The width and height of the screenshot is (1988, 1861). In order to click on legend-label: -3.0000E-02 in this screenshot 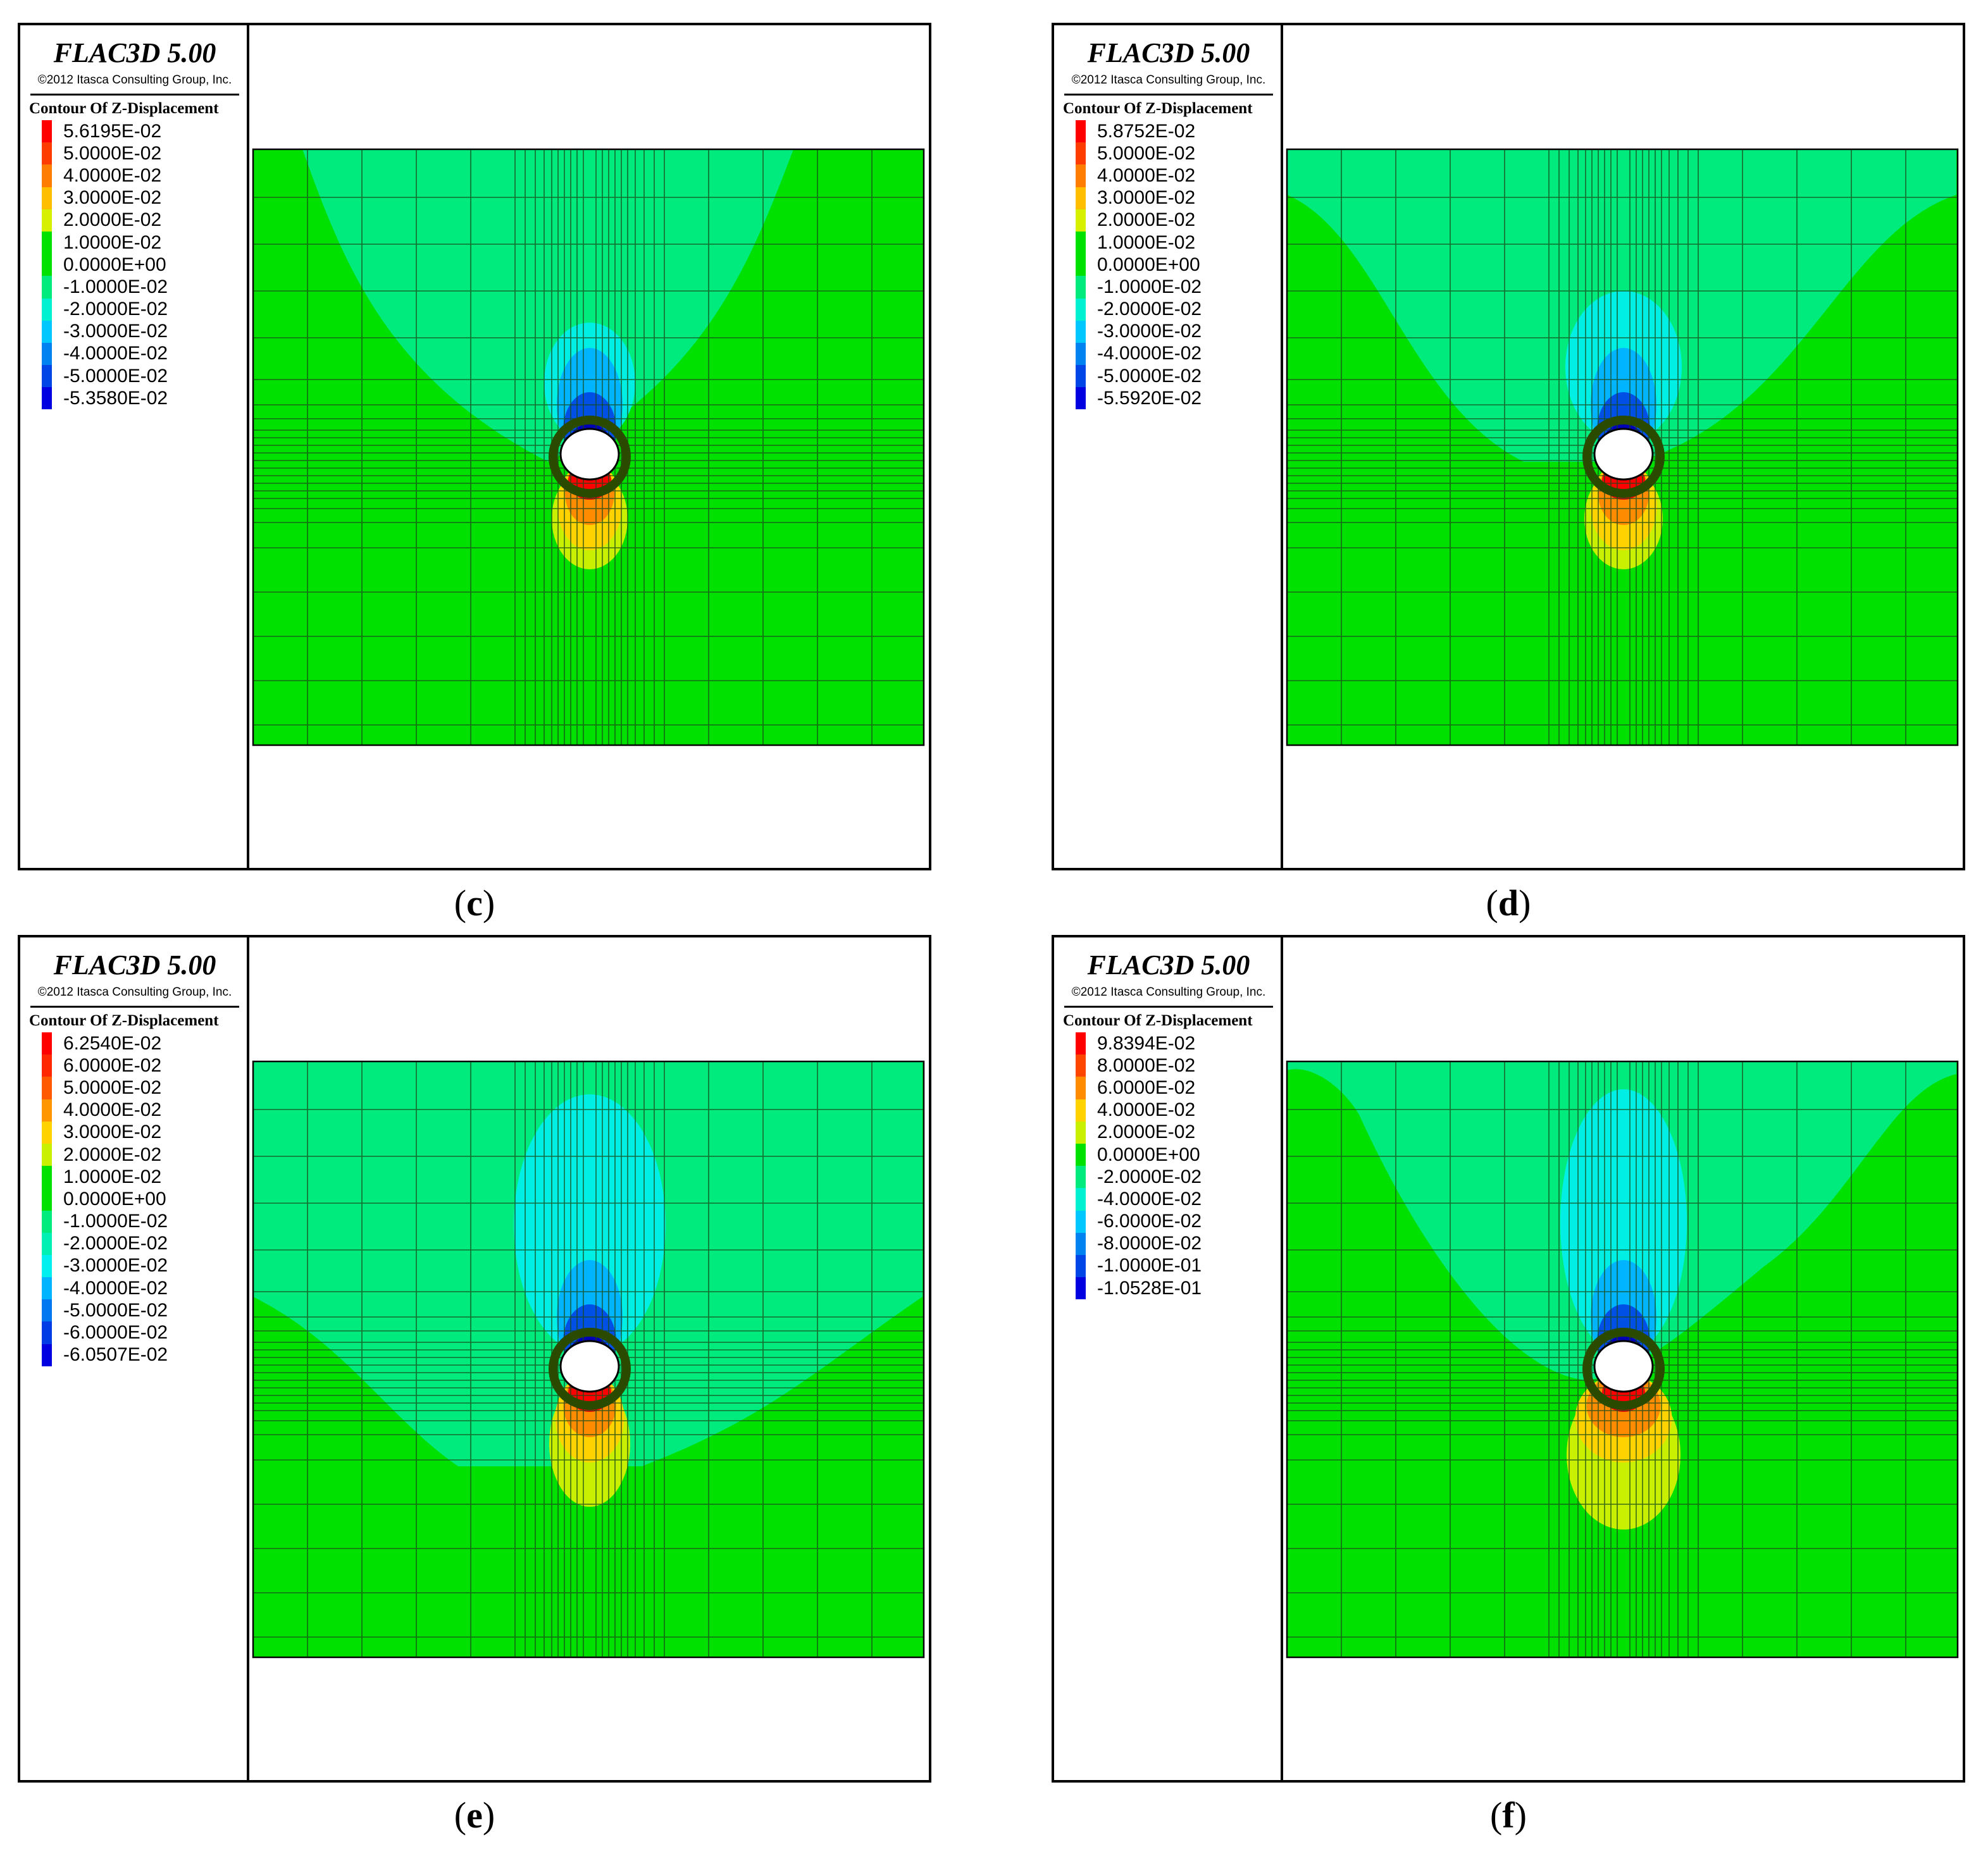, I will do `click(115, 1266)`.